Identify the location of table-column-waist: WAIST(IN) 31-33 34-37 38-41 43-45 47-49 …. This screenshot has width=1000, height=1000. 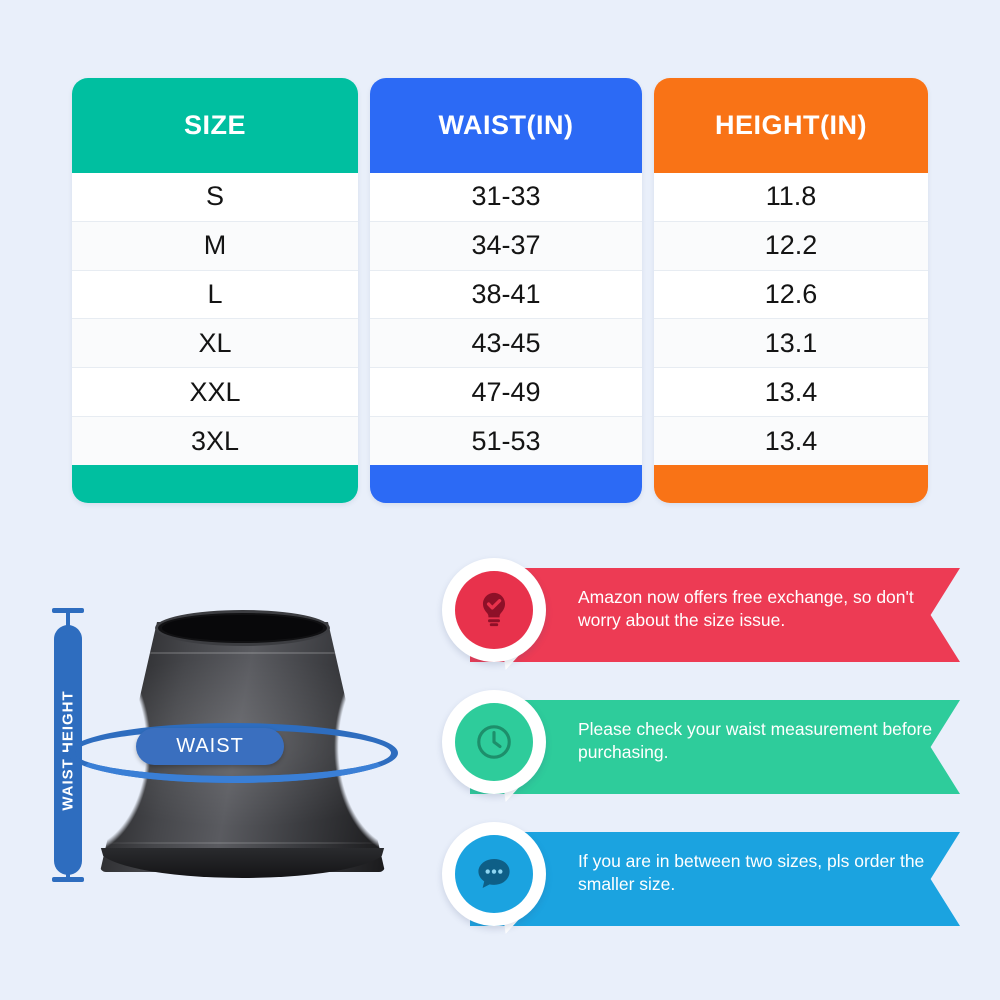
(506, 290).